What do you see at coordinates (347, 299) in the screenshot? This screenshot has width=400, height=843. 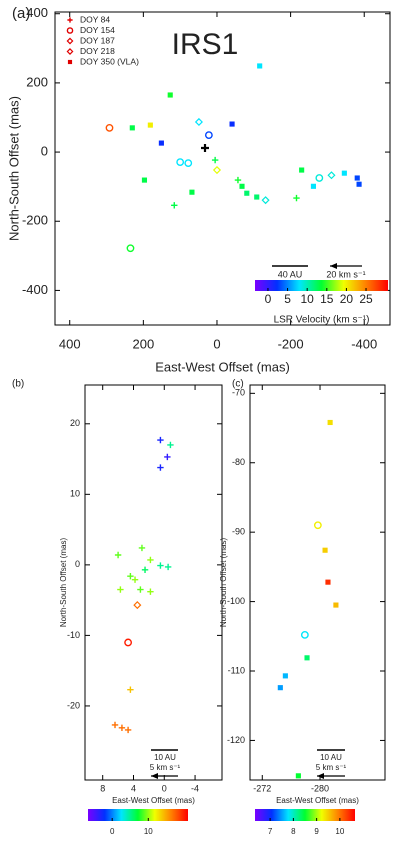 I see `colorbar-tick-label: 20` at bounding box center [347, 299].